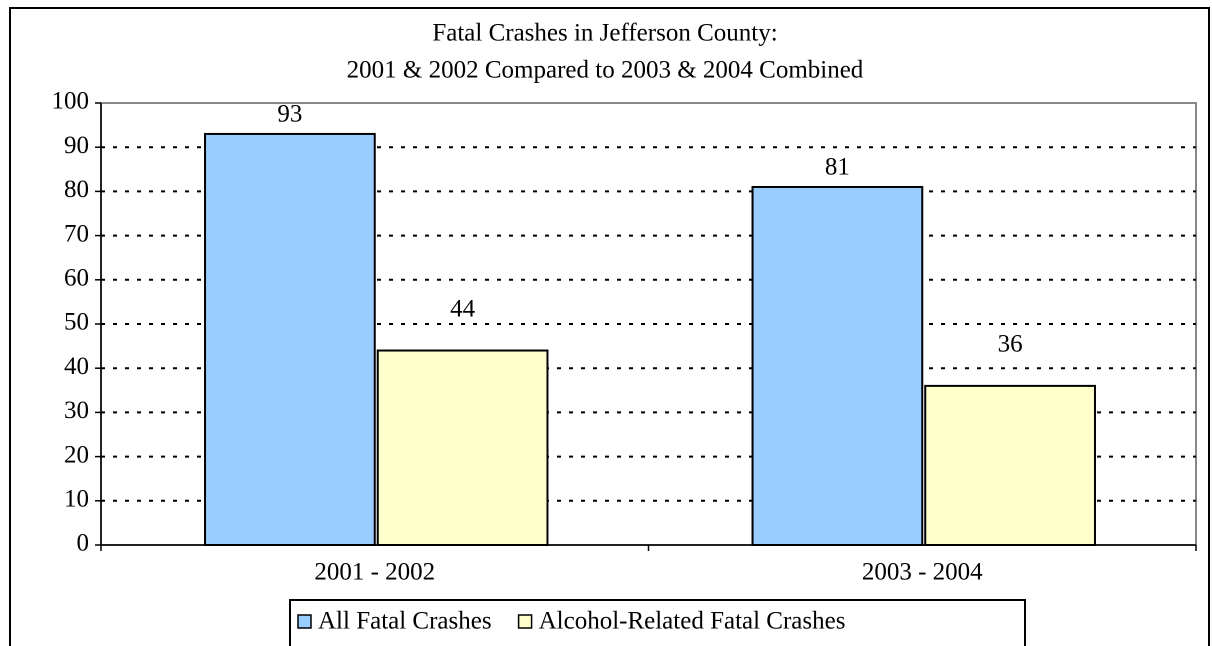  Describe the element at coordinates (604, 33) in the screenshot. I see `chart-title: Fatal Crashes in Jefferson County:` at that location.